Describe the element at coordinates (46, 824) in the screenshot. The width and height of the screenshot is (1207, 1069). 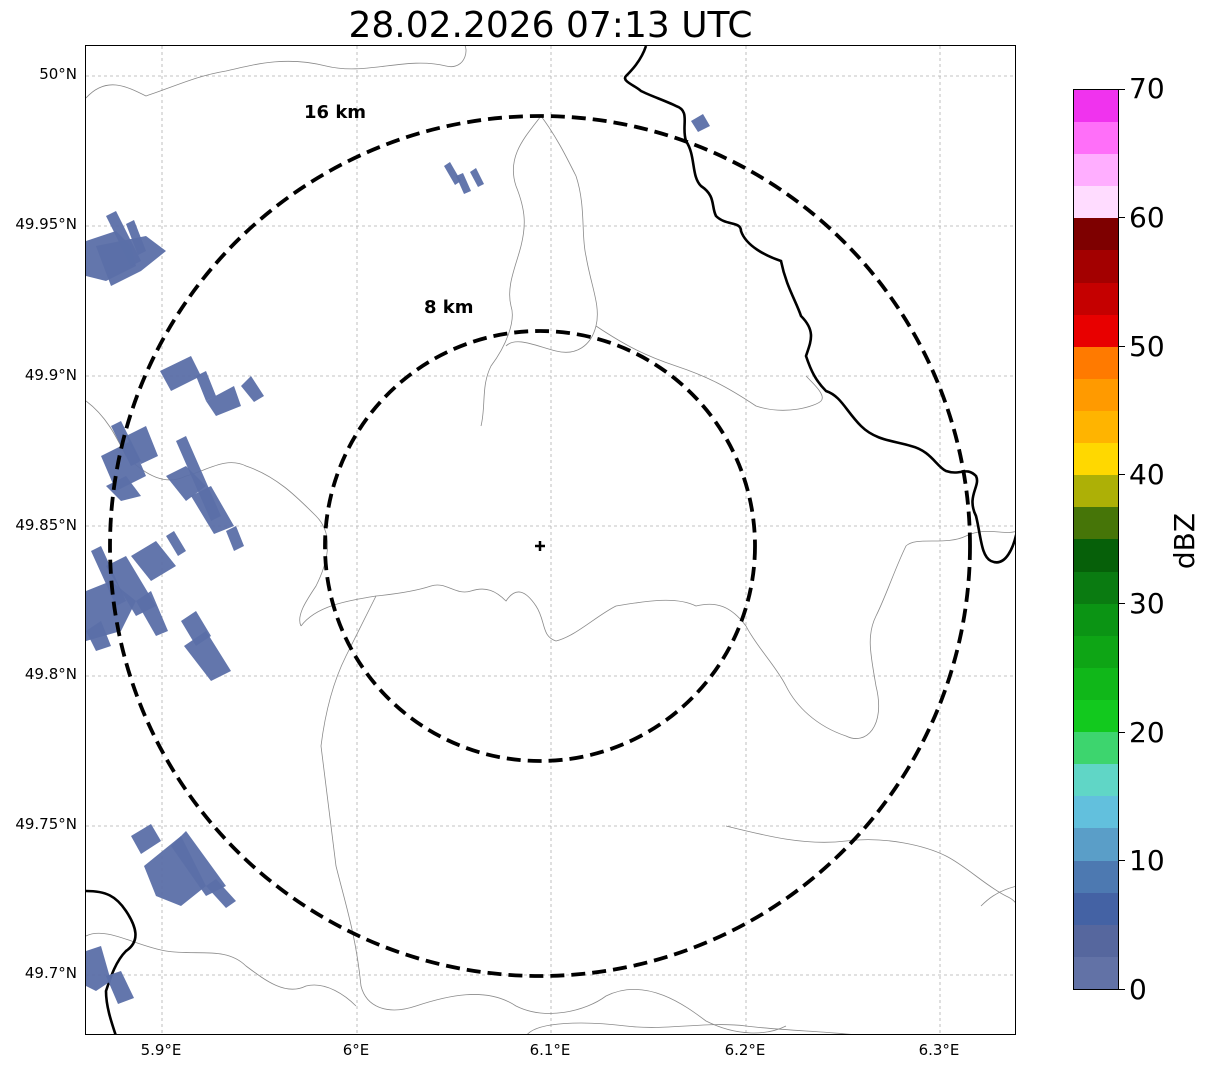
I see `lat-label: 49.75°N` at that location.